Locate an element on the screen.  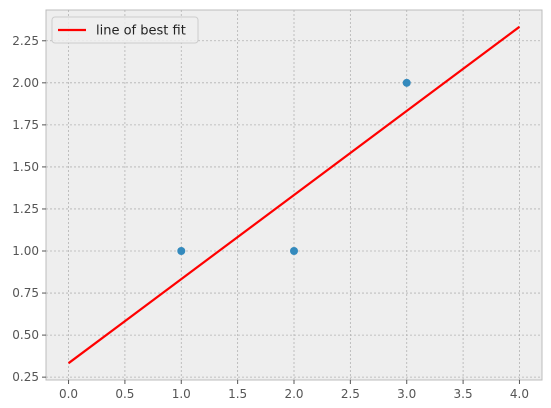
x-tick-label: 1.0 is located at coordinates (181, 394).